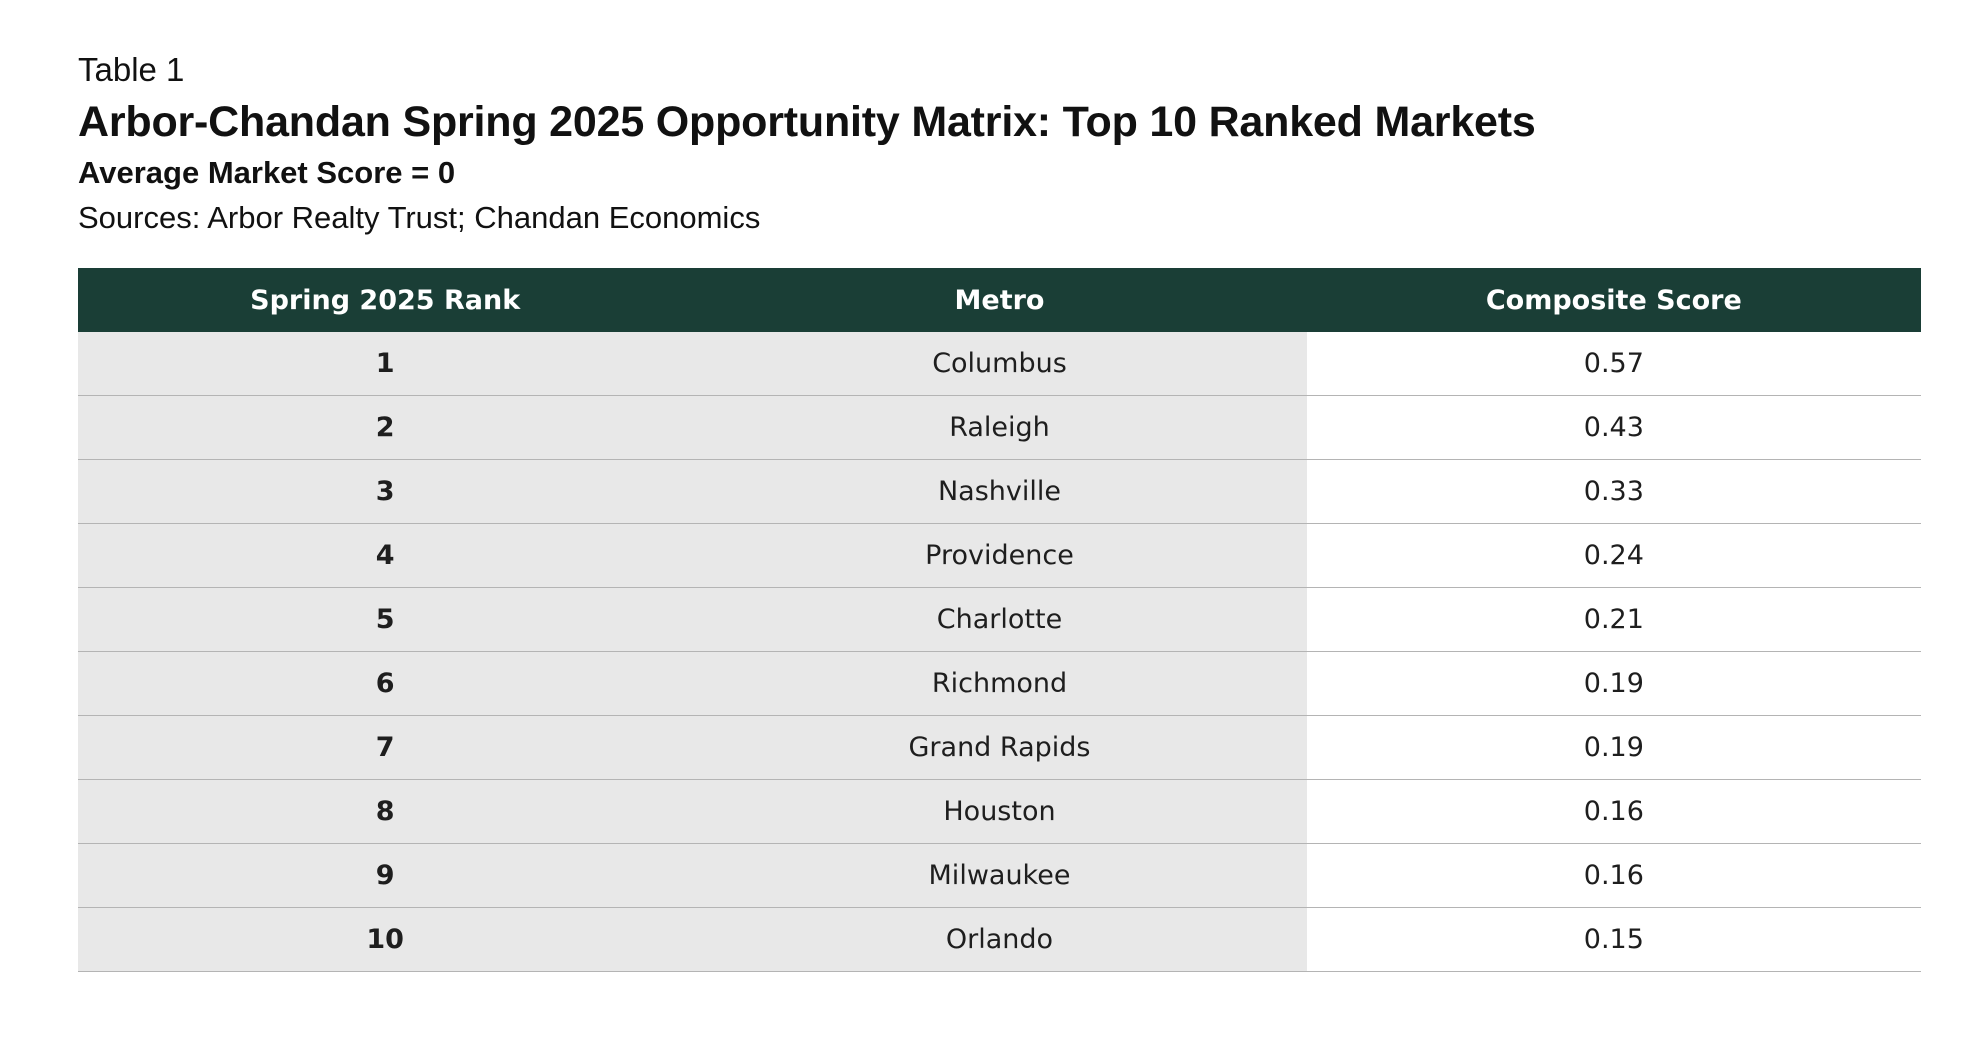  Describe the element at coordinates (1613, 300) in the screenshot. I see `column-header-composite-score: Composite Score` at that location.